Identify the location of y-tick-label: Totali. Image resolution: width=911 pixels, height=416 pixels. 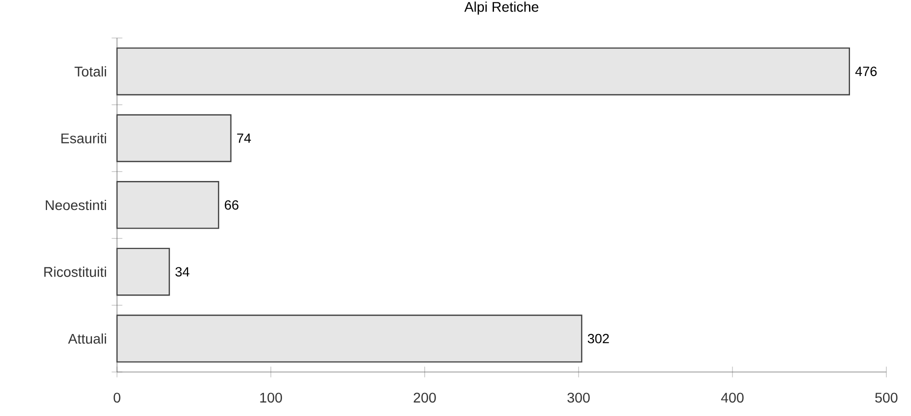
(90, 71).